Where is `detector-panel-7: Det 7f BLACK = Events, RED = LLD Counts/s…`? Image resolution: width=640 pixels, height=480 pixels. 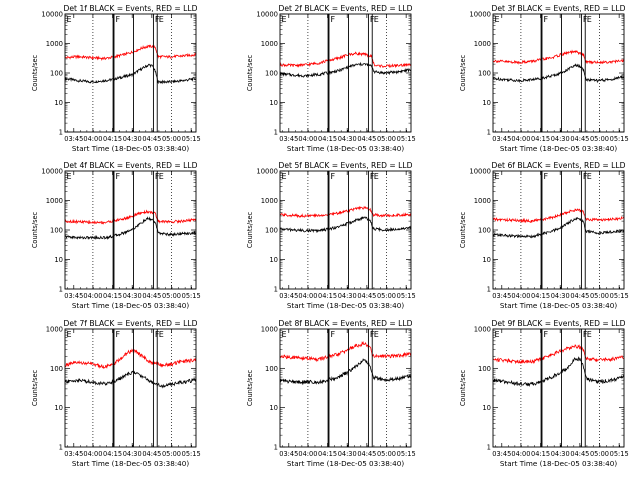 detector-panel-7: Det 7f BLACK = Events, RED = LLD Counts/s… is located at coordinates (116, 393).